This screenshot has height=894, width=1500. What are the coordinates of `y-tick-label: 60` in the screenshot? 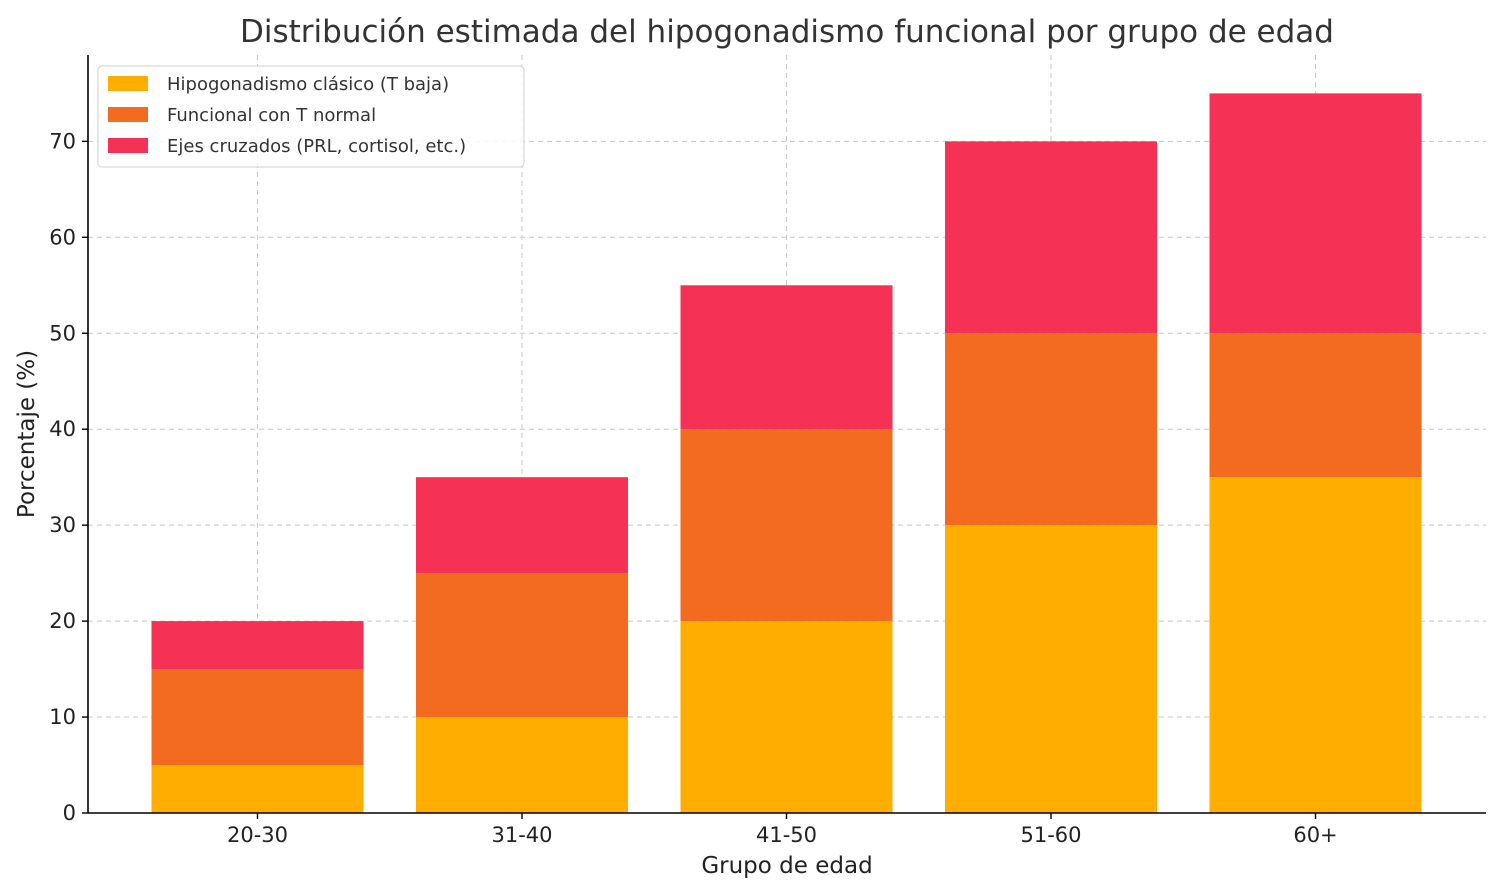 It's located at (62, 237).